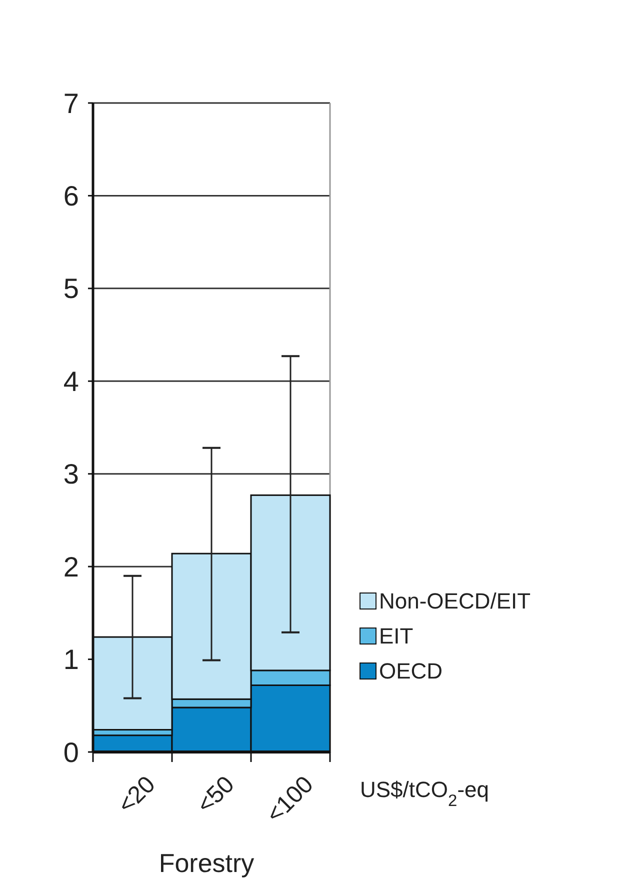  Describe the element at coordinates (71, 566) in the screenshot. I see `y-tick-label: 2` at that location.